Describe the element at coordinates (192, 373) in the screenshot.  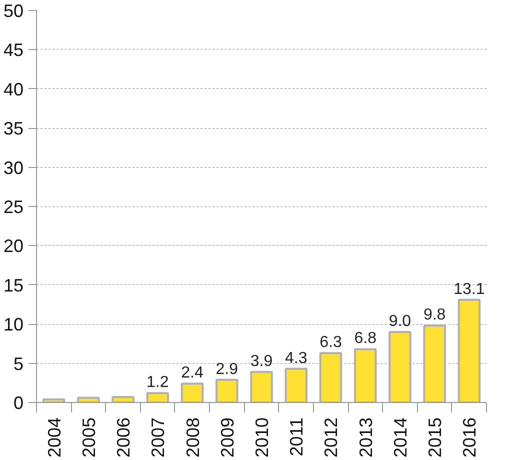
I see `data-label: 2.4` at that location.